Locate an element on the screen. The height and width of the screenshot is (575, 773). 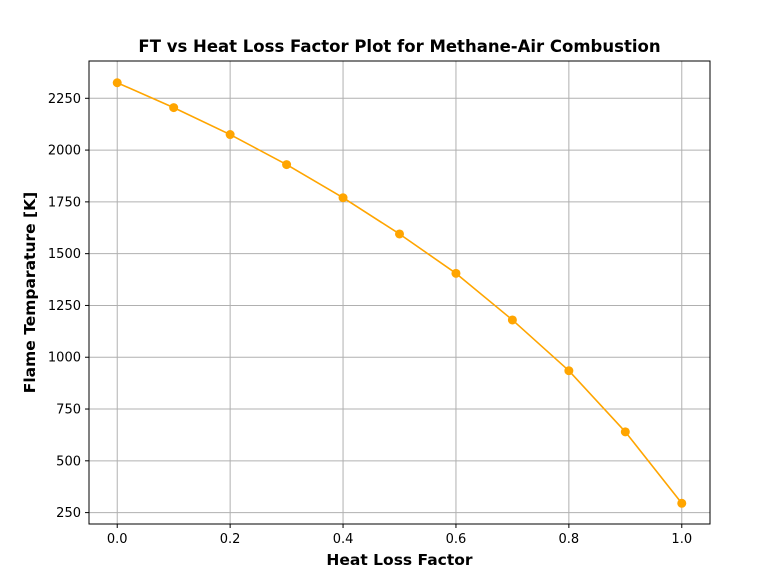
x-tick-label: 0.0 is located at coordinates (117, 539).